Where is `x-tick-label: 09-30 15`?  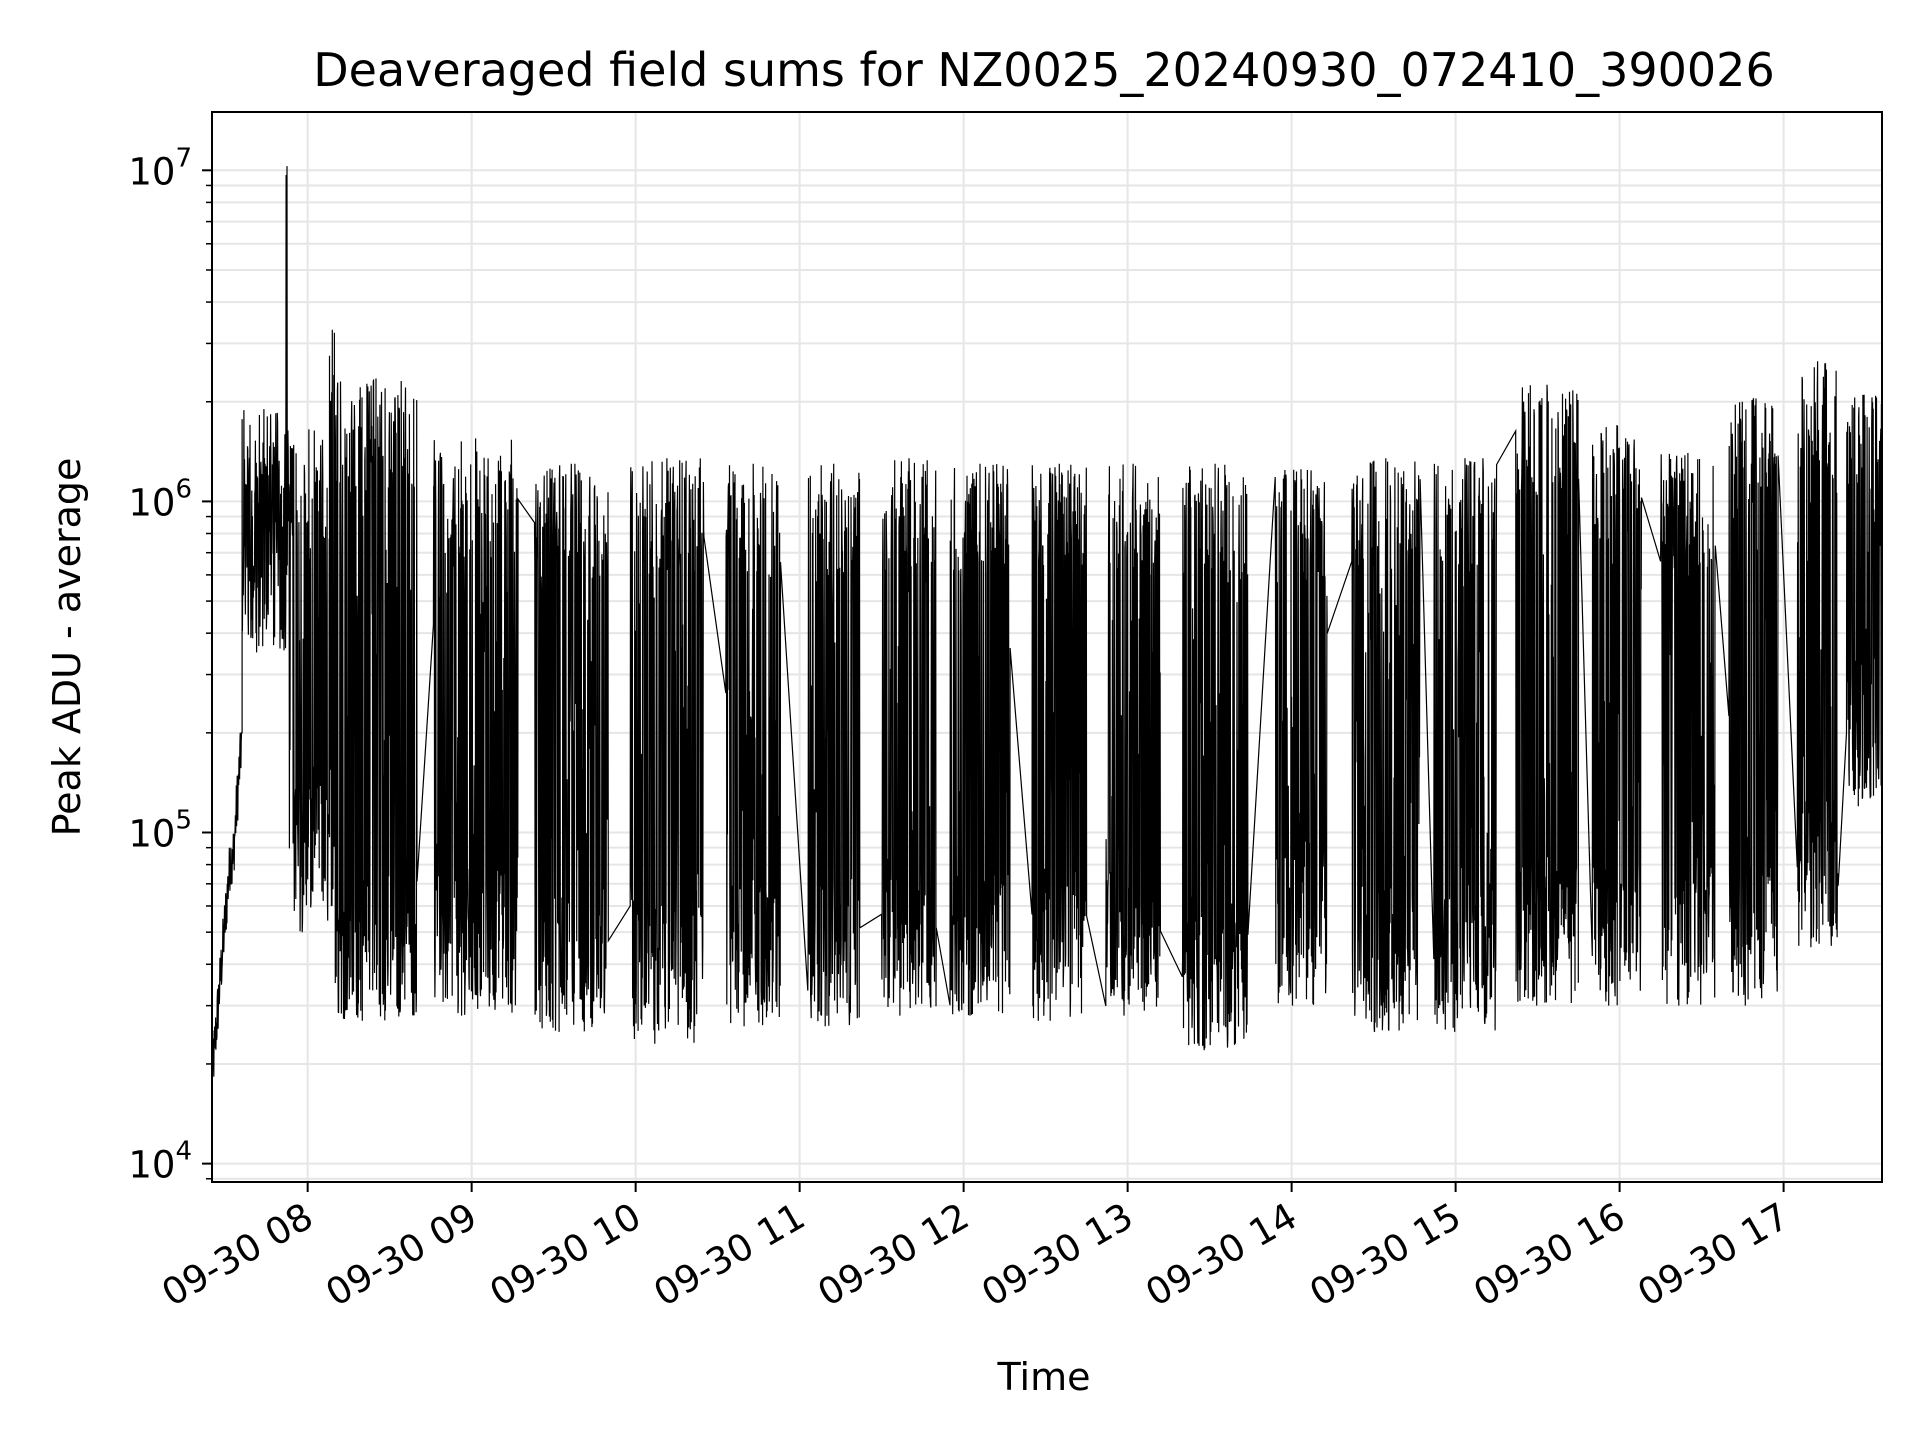
x-tick-label: 09-30 15 is located at coordinates (1386, 1255).